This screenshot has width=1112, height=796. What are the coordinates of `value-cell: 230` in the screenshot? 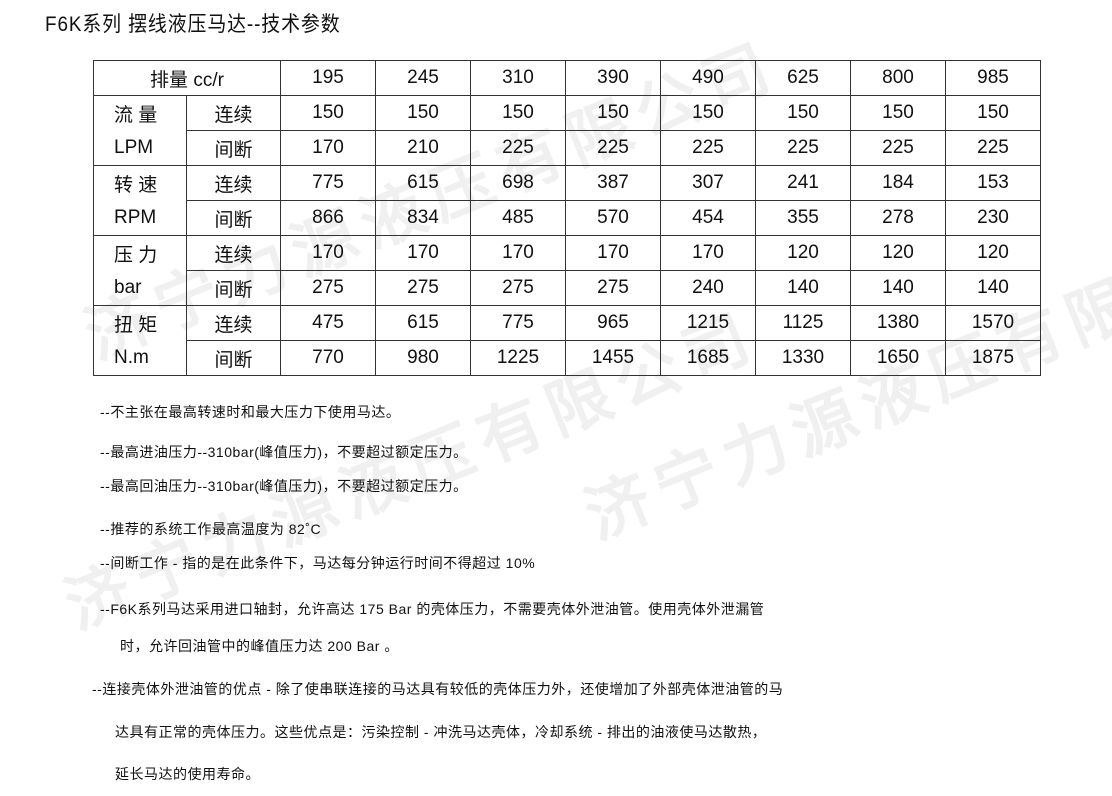 It's located at (993, 218).